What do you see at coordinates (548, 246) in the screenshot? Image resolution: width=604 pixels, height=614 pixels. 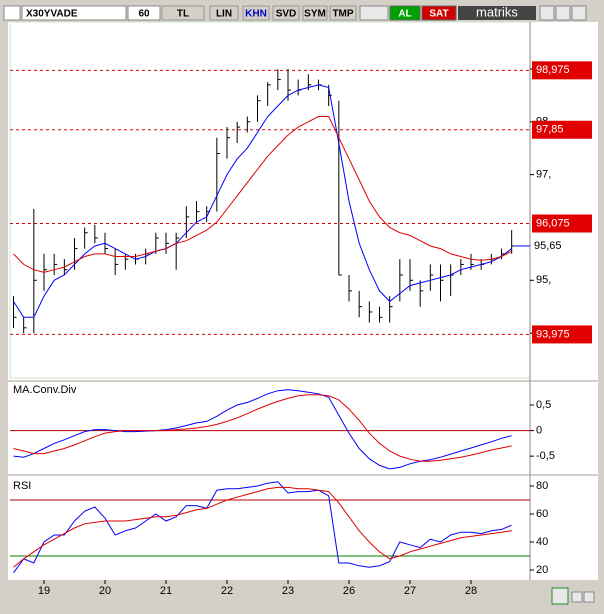 I see `last-price-label: 95,65` at bounding box center [548, 246].